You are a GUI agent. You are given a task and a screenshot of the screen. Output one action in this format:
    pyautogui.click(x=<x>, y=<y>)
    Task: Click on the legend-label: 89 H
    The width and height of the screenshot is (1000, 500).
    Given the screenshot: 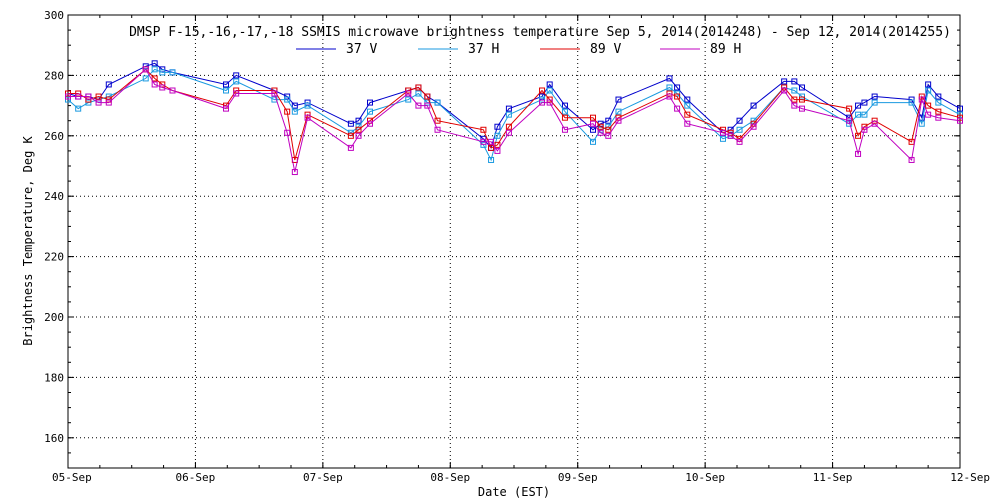 What is the action you would take?
    pyautogui.click(x=725, y=49)
    